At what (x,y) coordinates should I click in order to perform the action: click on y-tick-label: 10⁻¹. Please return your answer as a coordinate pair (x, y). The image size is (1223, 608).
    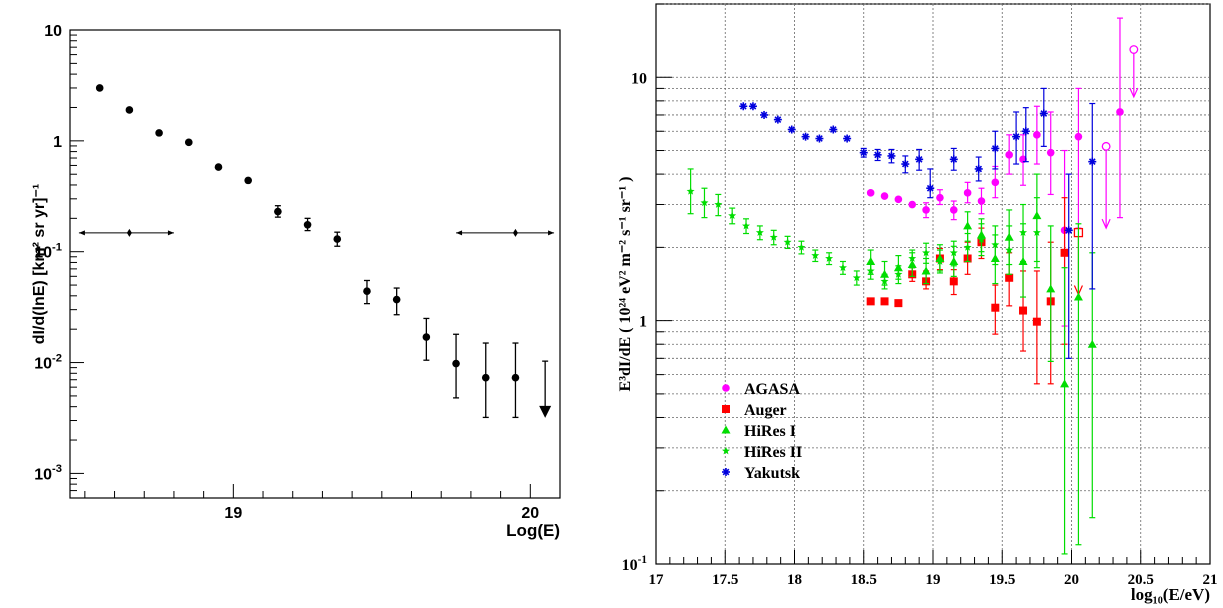
    Looking at the image, I should click on (635, 564).